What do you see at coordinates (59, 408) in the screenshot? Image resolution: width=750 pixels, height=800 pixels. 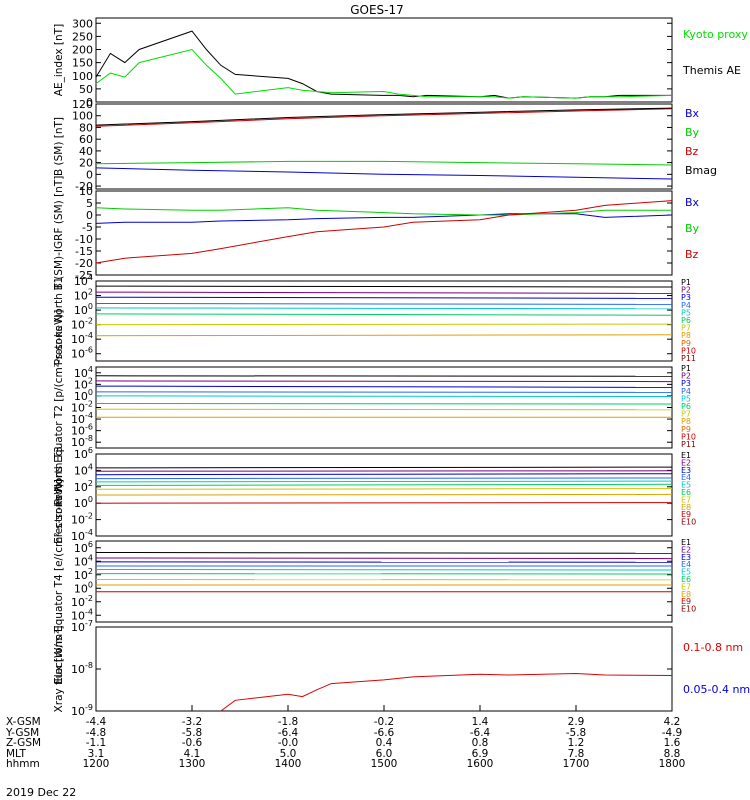 I see `y-axis-label: Protons Equator T2 [p/(cm²-s-sr-keV)]` at bounding box center [59, 408].